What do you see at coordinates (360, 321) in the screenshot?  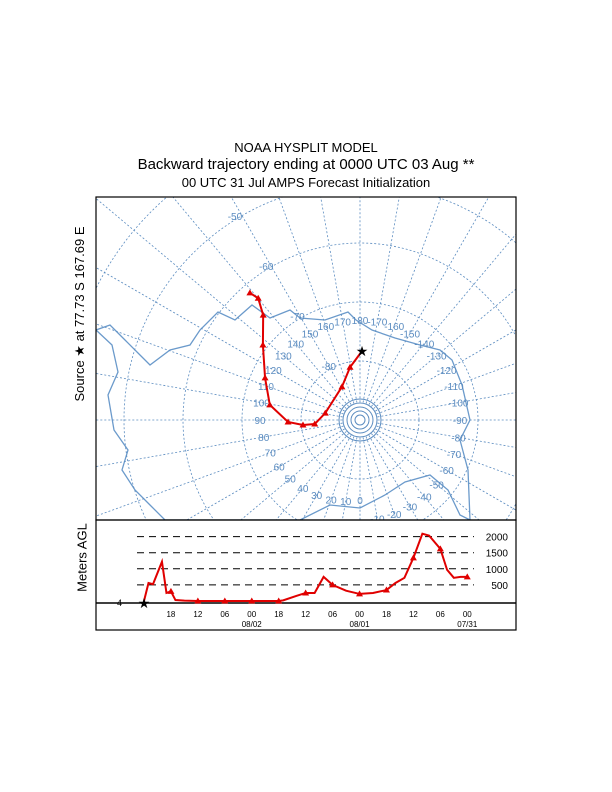 I see `longitude-label: 180` at bounding box center [360, 321].